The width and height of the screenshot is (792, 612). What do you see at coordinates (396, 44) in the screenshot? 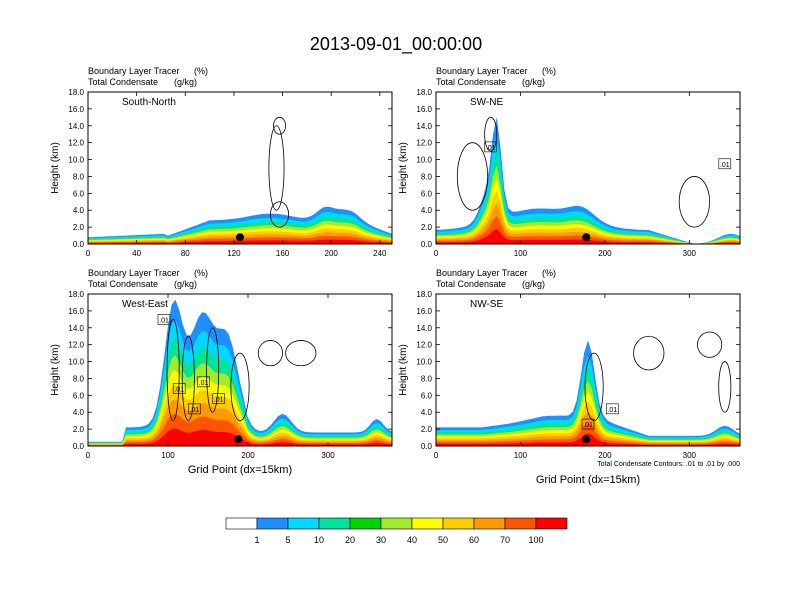
I see `figure-title: 2013-09-01_00:00:00` at bounding box center [396, 44].